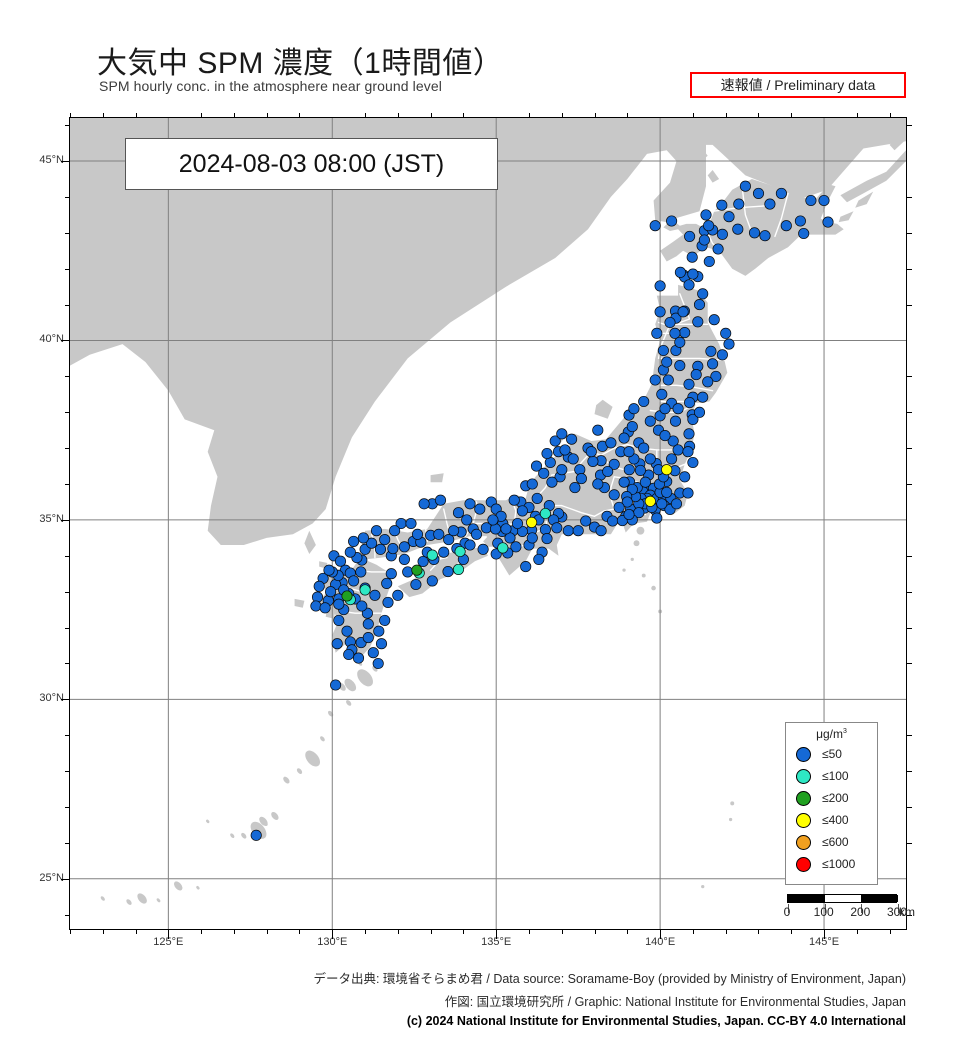 This screenshot has width=980, height=1060. Describe the element at coordinates (831, 798) in the screenshot. I see `legend-row-2: ≤200` at that location.